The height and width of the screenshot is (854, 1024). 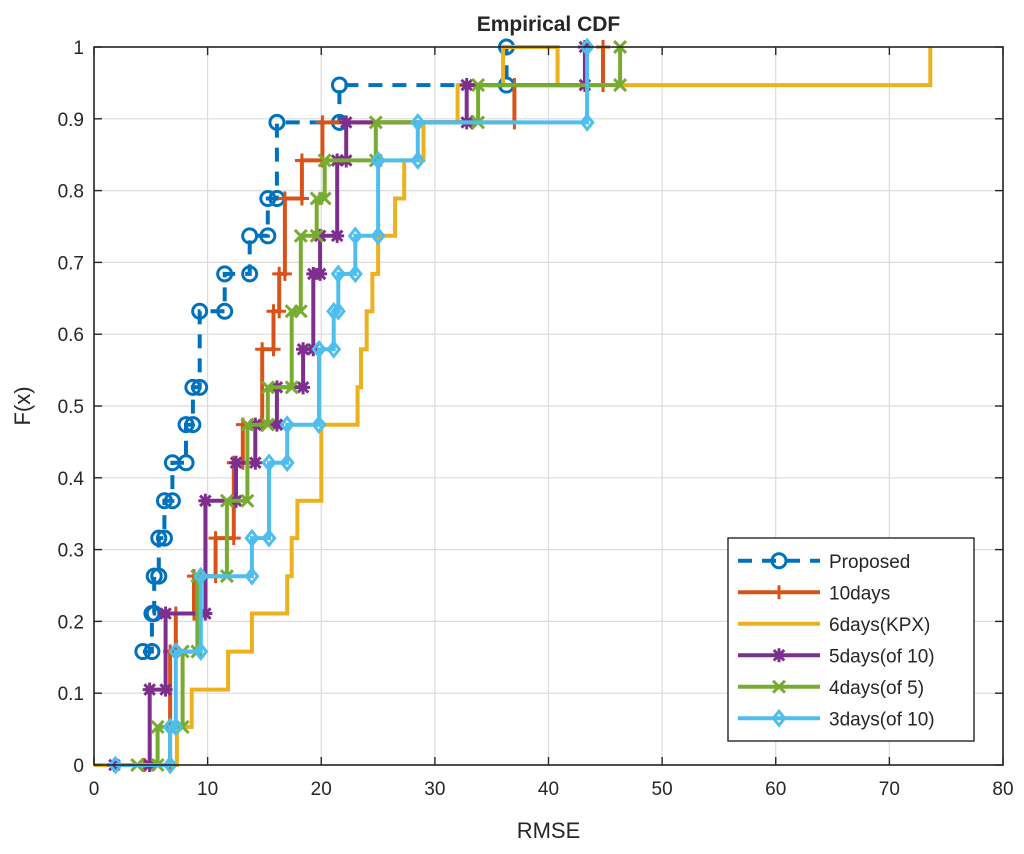 What do you see at coordinates (824, 562) in the screenshot?
I see `legend-item: Proposed` at bounding box center [824, 562].